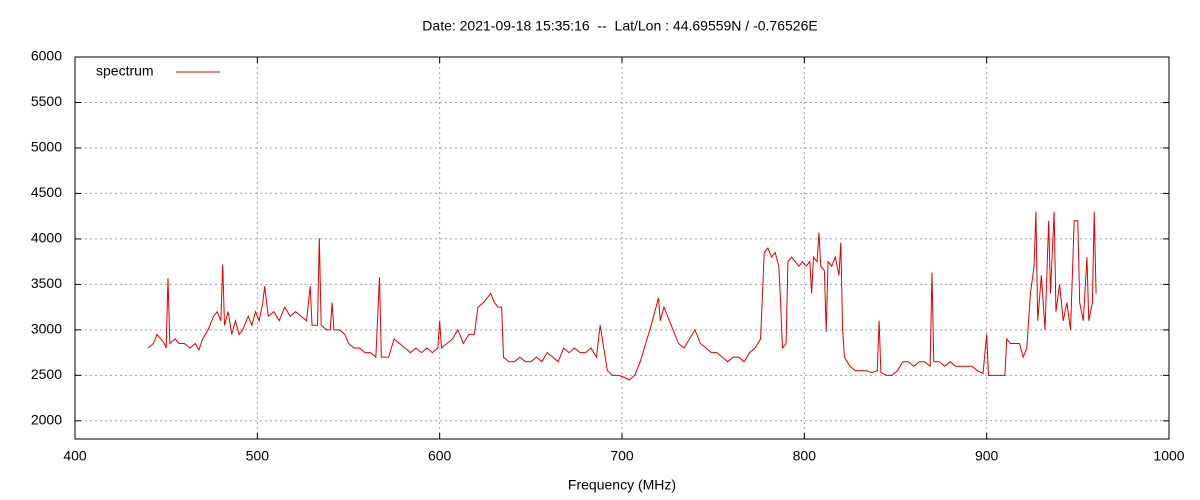 The width and height of the screenshot is (1200, 500). Describe the element at coordinates (622, 456) in the screenshot. I see `x-tick-label: 700` at that location.